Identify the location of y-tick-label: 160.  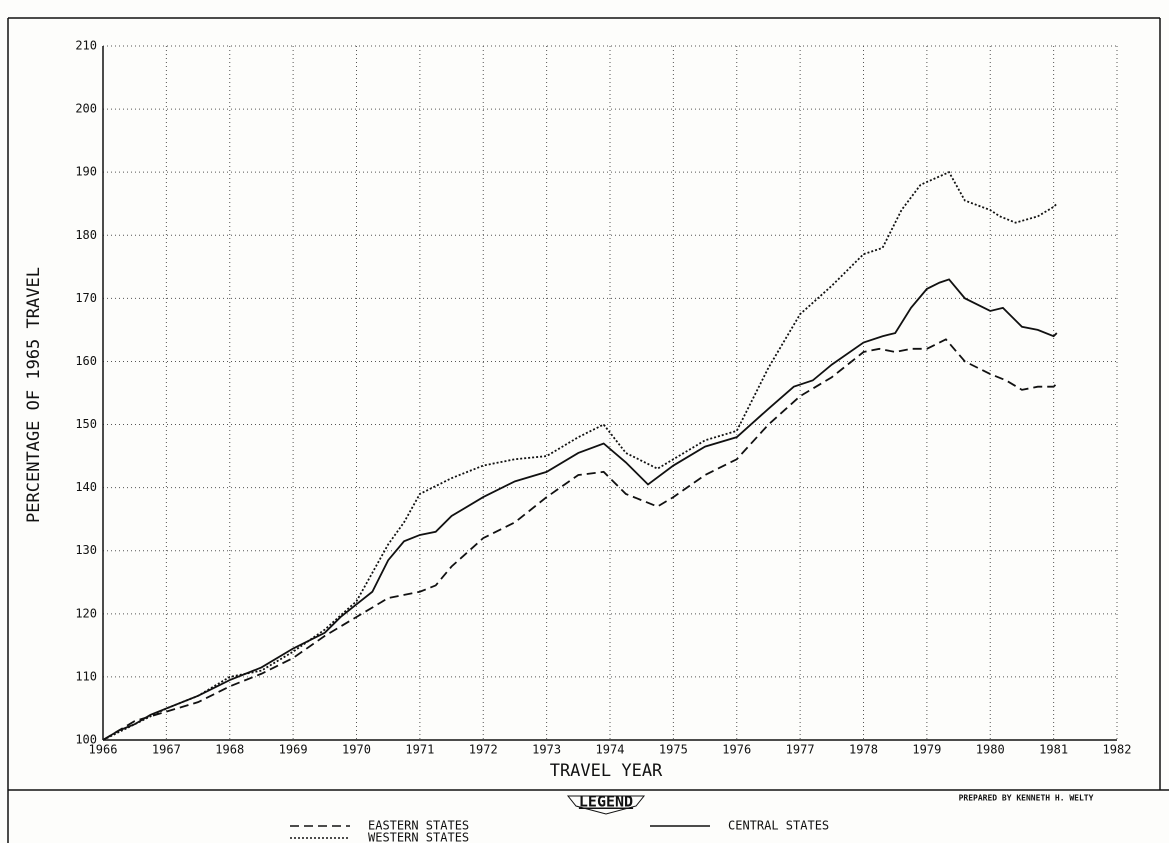
(86, 361).